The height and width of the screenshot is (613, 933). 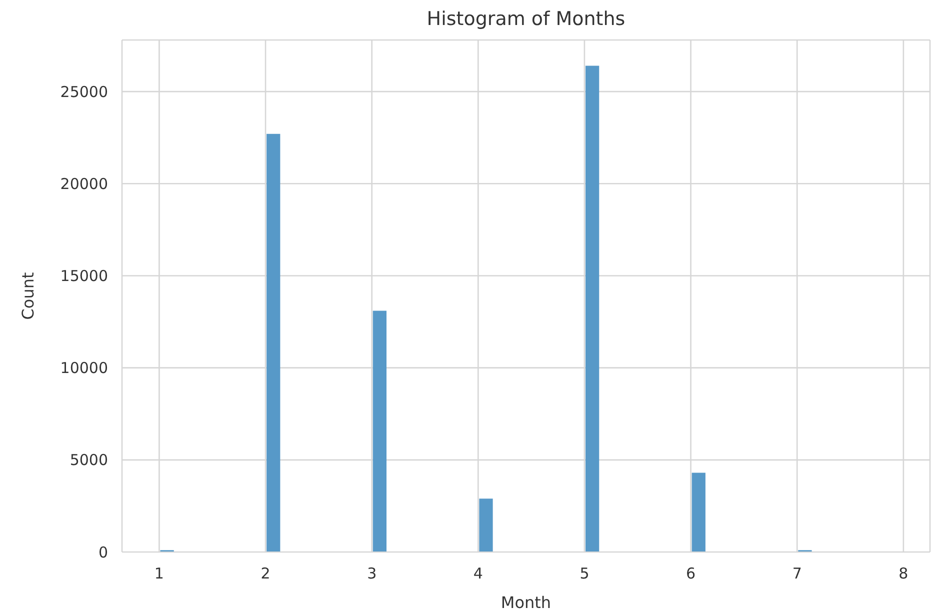 What do you see at coordinates (84, 276) in the screenshot?
I see `y-tick-label: 15000` at bounding box center [84, 276].